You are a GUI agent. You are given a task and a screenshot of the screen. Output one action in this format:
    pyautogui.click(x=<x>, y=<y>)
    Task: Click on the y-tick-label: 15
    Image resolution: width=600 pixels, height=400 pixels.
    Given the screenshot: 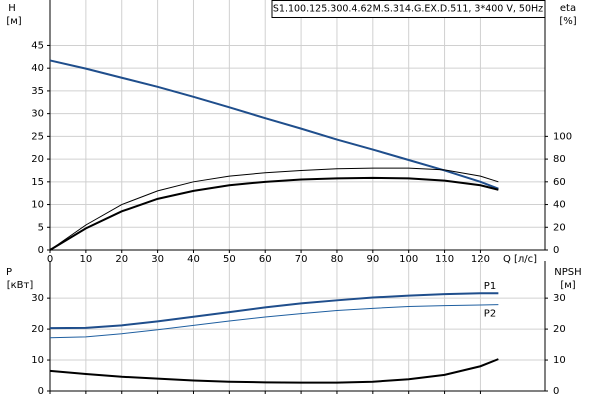 What is the action you would take?
    pyautogui.click(x=37, y=182)
    